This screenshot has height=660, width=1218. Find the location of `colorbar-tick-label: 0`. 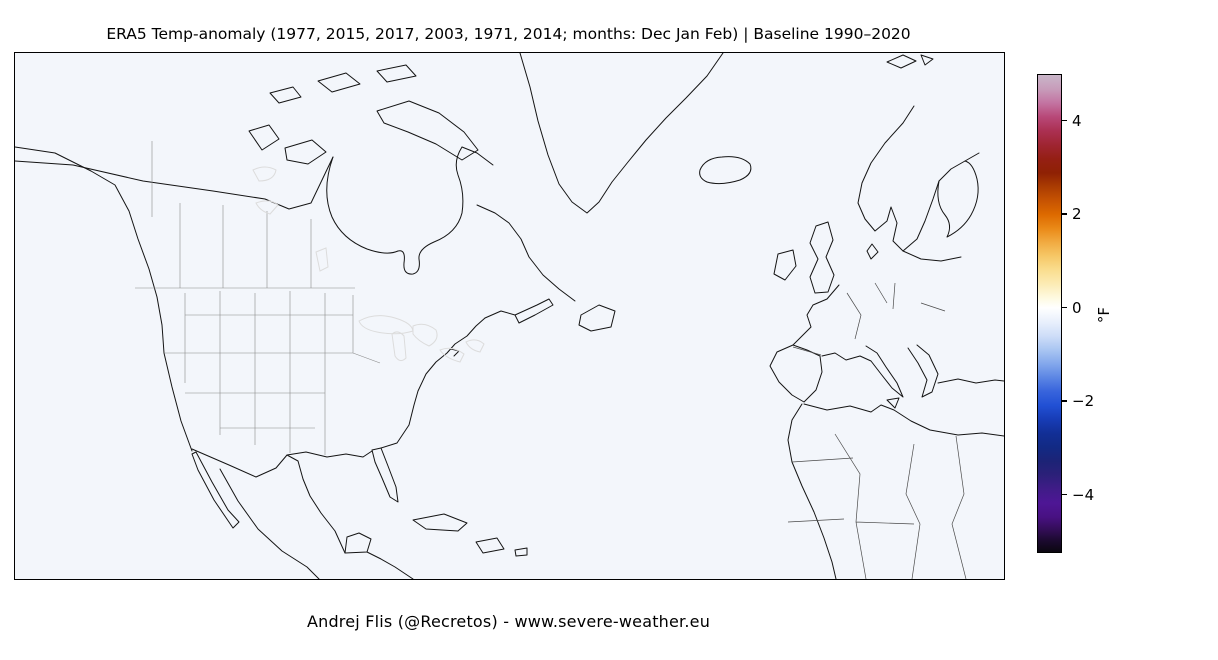

colorbar-tick-label: 0 is located at coordinates (1077, 307).